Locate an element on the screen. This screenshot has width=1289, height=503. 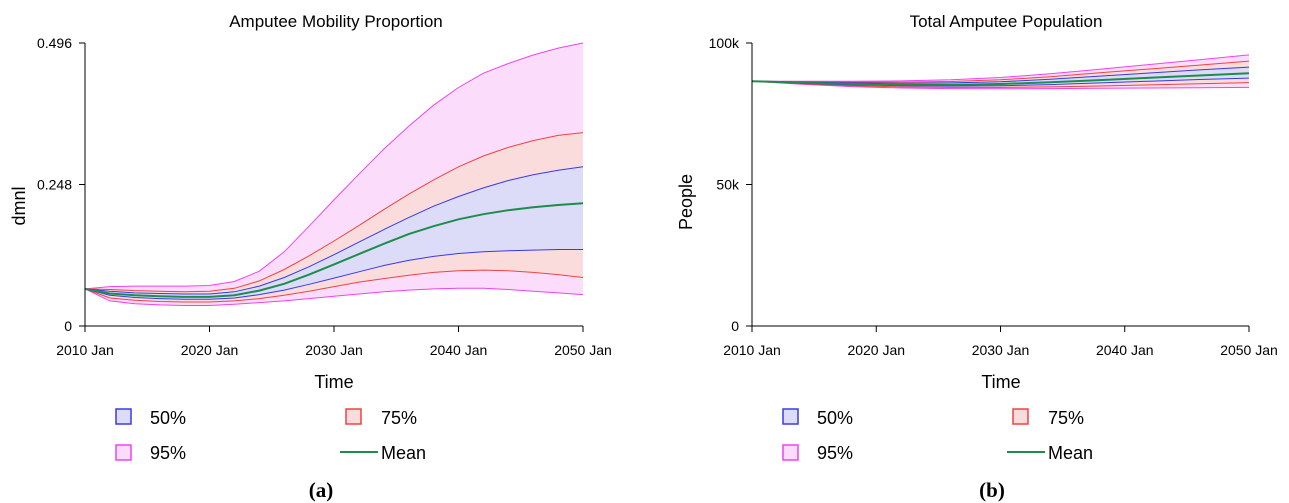
chart-b-lines is located at coordinates (1000, 72).